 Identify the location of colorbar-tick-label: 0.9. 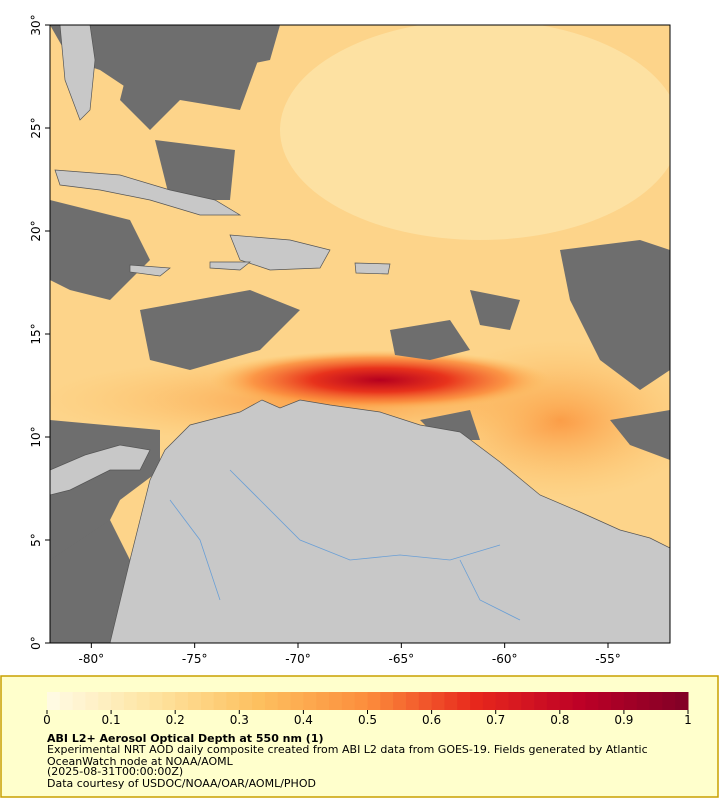
(623, 720).